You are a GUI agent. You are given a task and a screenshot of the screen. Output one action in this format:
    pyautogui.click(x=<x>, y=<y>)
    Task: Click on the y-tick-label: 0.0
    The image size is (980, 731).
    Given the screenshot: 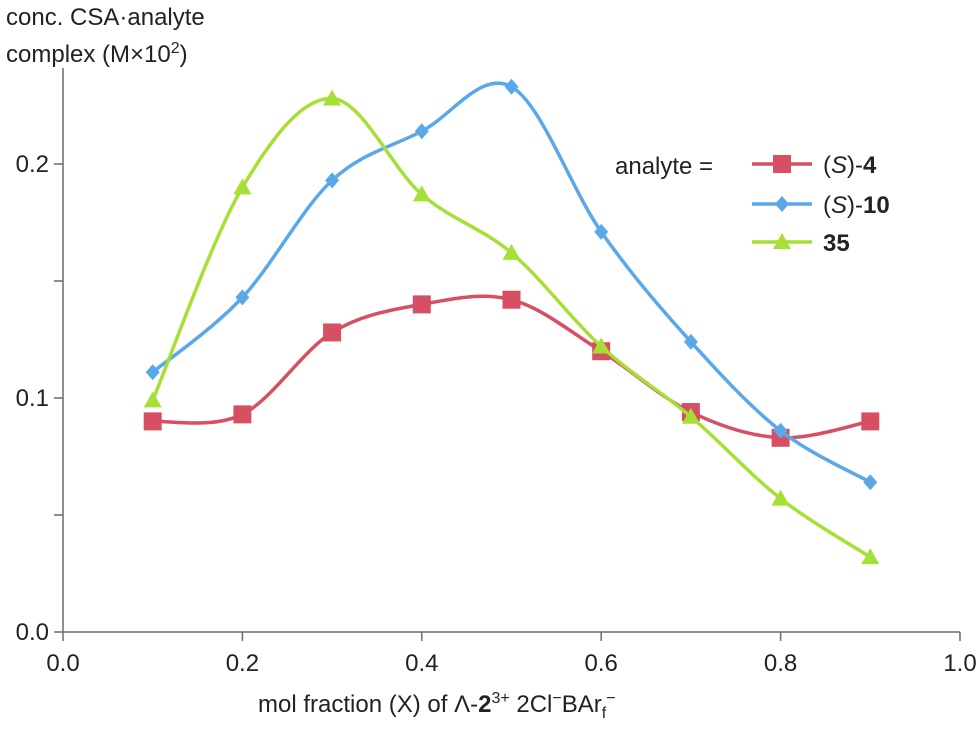 What is the action you would take?
    pyautogui.click(x=32, y=632)
    